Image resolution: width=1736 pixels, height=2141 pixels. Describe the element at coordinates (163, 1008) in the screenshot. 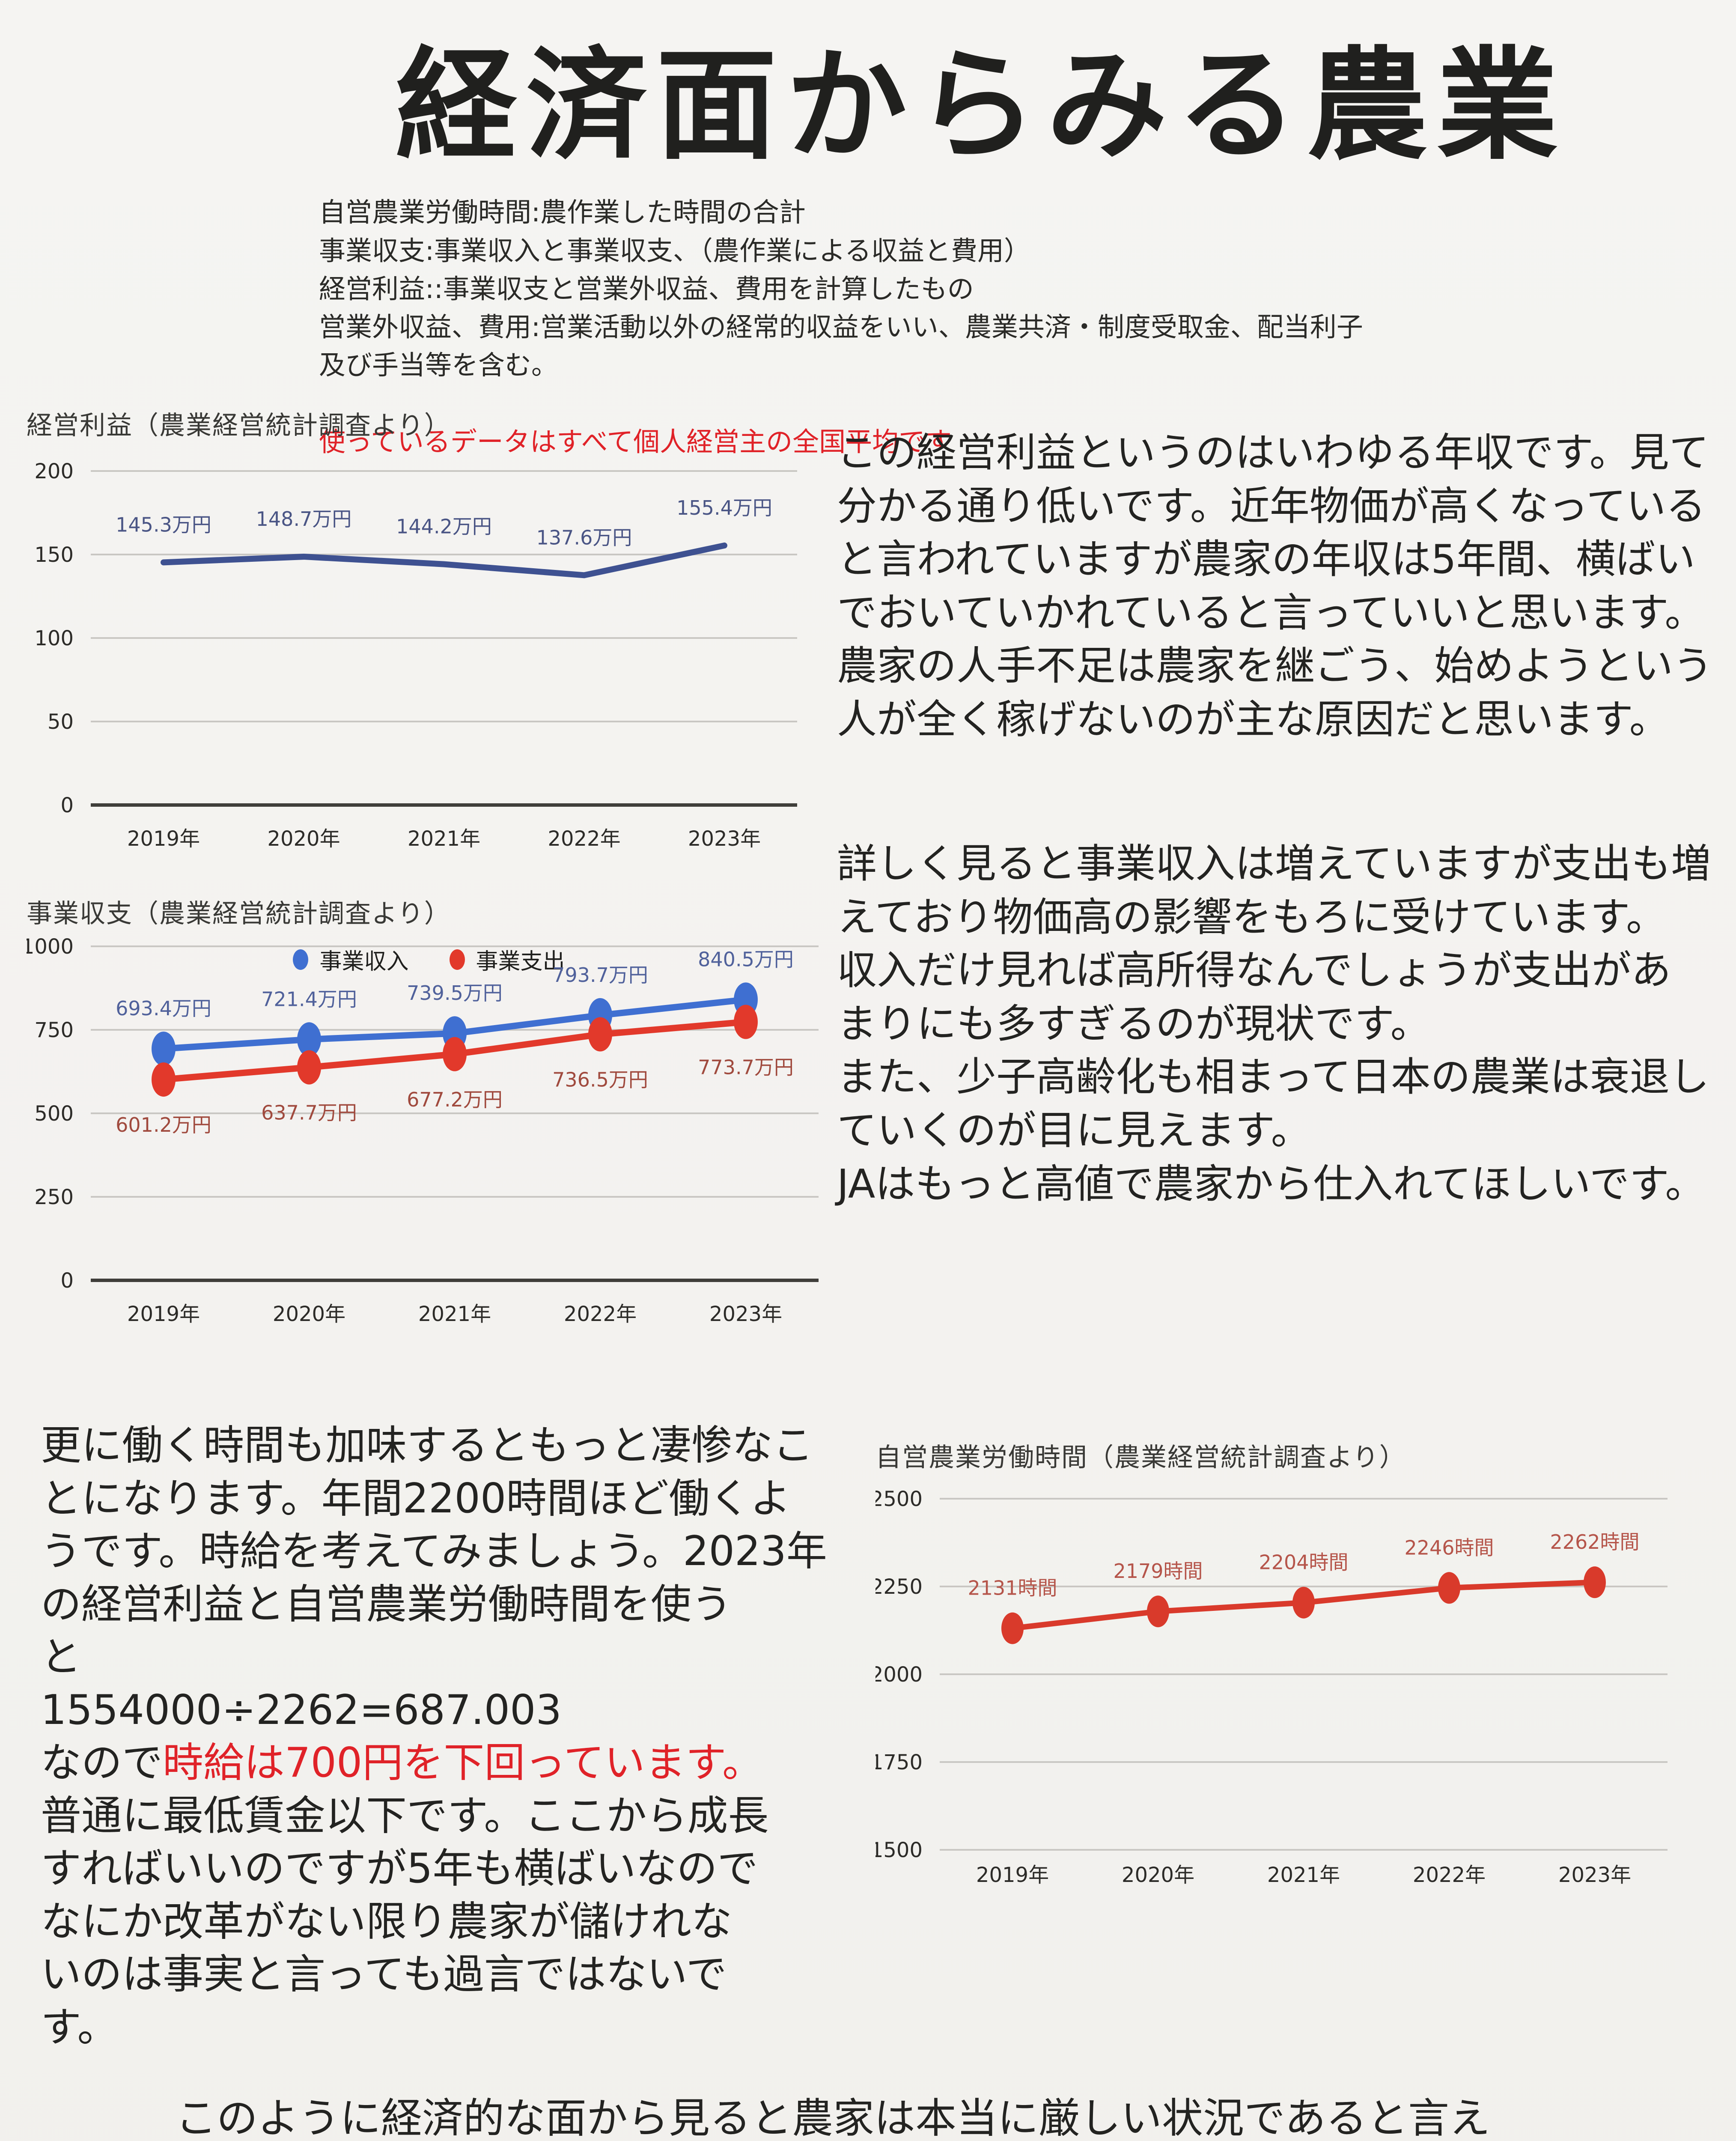

I see `data-point-label: 693.4万円` at that location.